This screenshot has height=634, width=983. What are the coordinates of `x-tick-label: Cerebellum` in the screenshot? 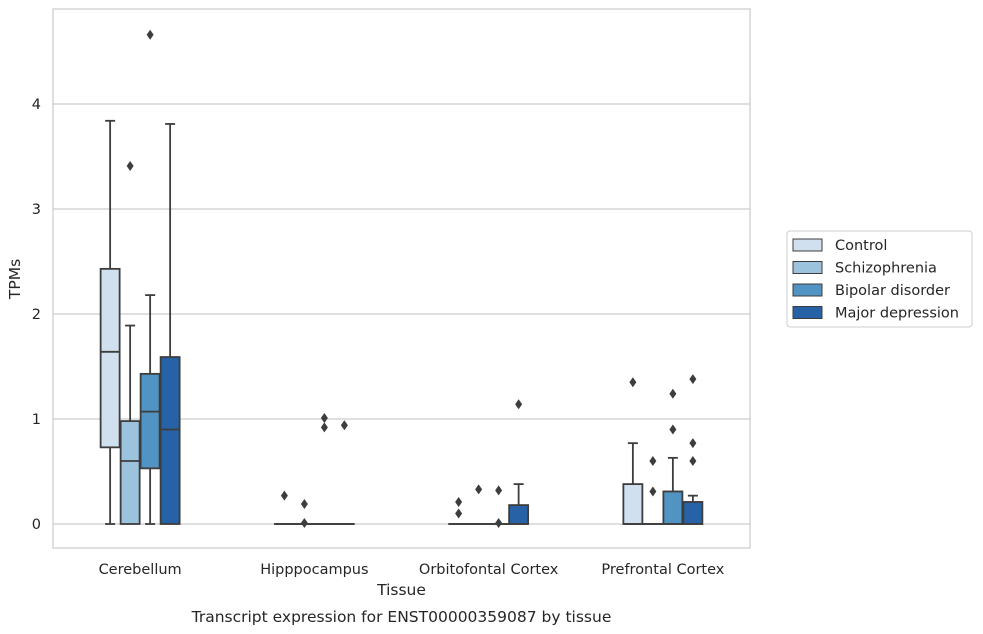 It's located at (140, 570).